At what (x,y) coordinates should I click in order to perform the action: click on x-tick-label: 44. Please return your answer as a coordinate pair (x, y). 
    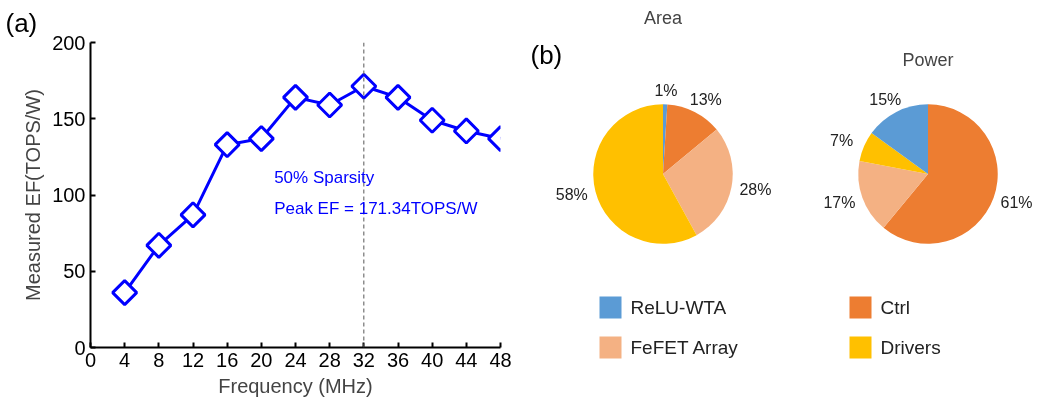
    Looking at the image, I should click on (466, 359).